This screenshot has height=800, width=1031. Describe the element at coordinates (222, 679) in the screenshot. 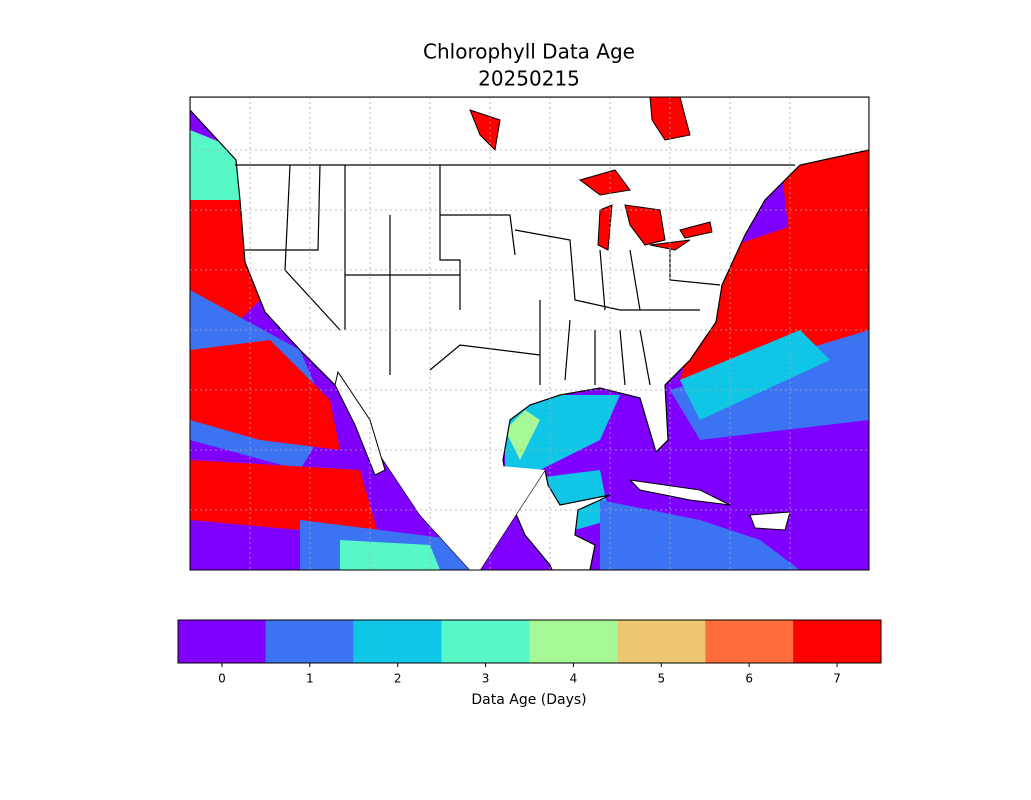

I see `tick-label: 0` at that location.